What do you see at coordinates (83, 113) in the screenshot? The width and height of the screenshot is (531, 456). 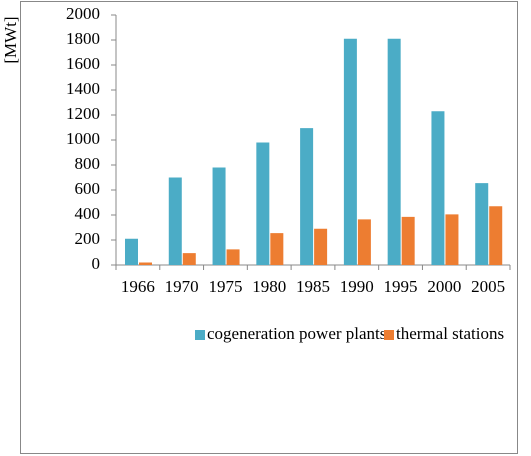 I see `y-tick-label: 1200` at bounding box center [83, 113].